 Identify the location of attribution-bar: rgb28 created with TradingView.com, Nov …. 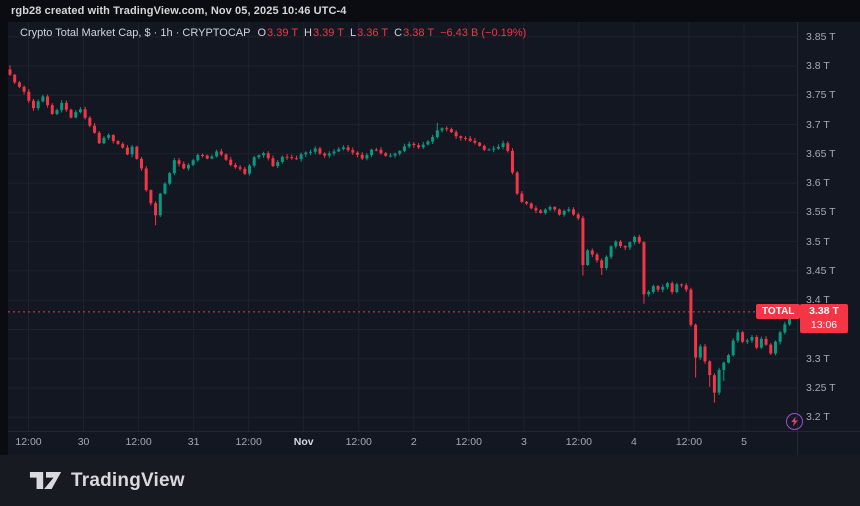
(430, 11).